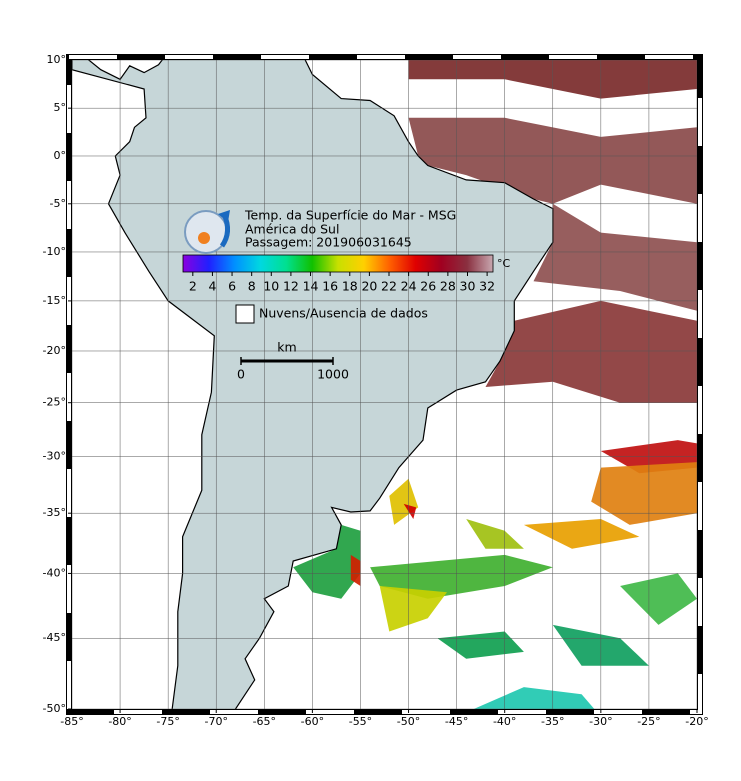 The image size is (741, 781). I want to click on y-tick-label: -25°, so click(54, 402).